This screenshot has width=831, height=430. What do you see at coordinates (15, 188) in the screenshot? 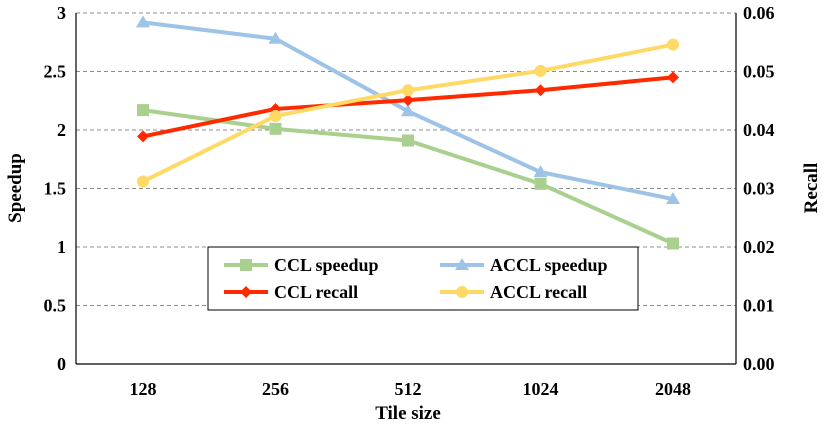
I see `y-axis-title: Speedup` at bounding box center [15, 188].